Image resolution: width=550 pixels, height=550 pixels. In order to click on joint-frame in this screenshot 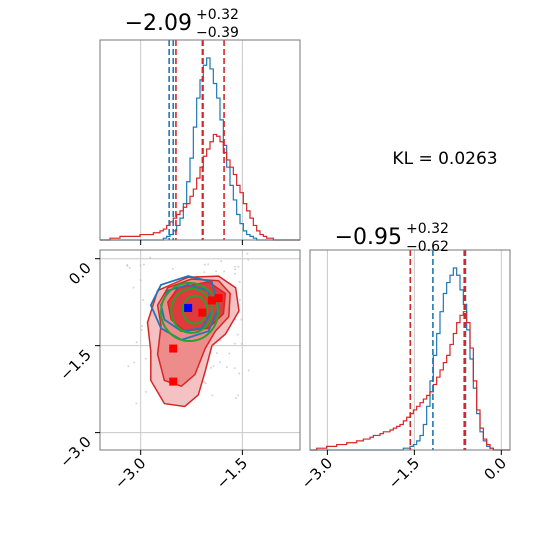, I will do `click(200, 350)`.